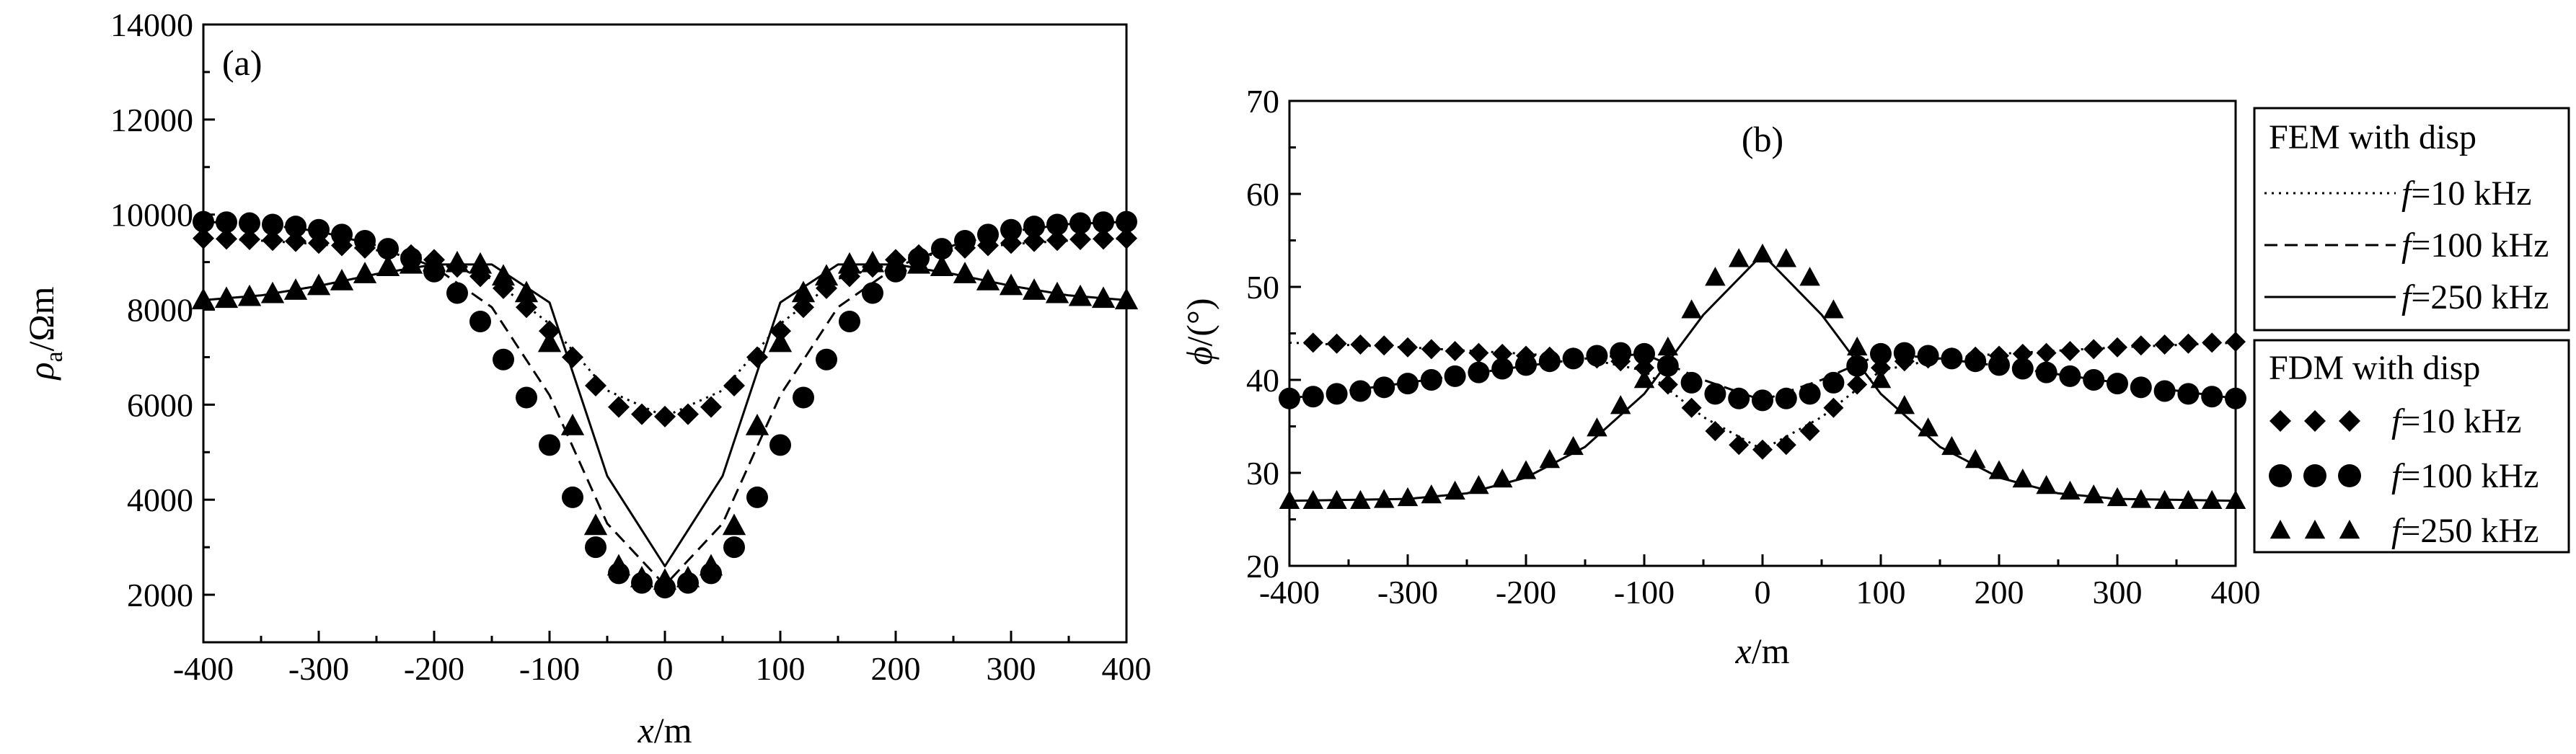 The image size is (2576, 754). I want to click on legend-fem-box, so click(2411, 219).